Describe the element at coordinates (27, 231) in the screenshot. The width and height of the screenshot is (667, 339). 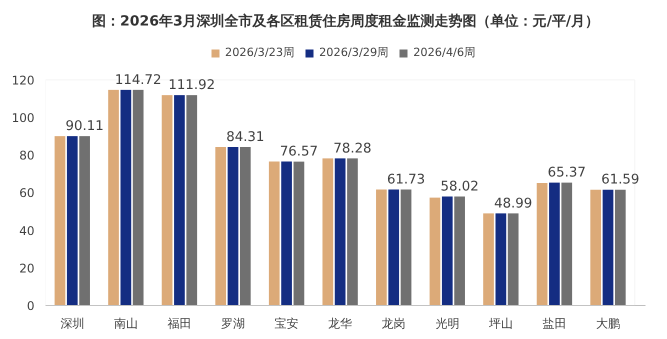
I see `y-tick-label: 40` at that location.